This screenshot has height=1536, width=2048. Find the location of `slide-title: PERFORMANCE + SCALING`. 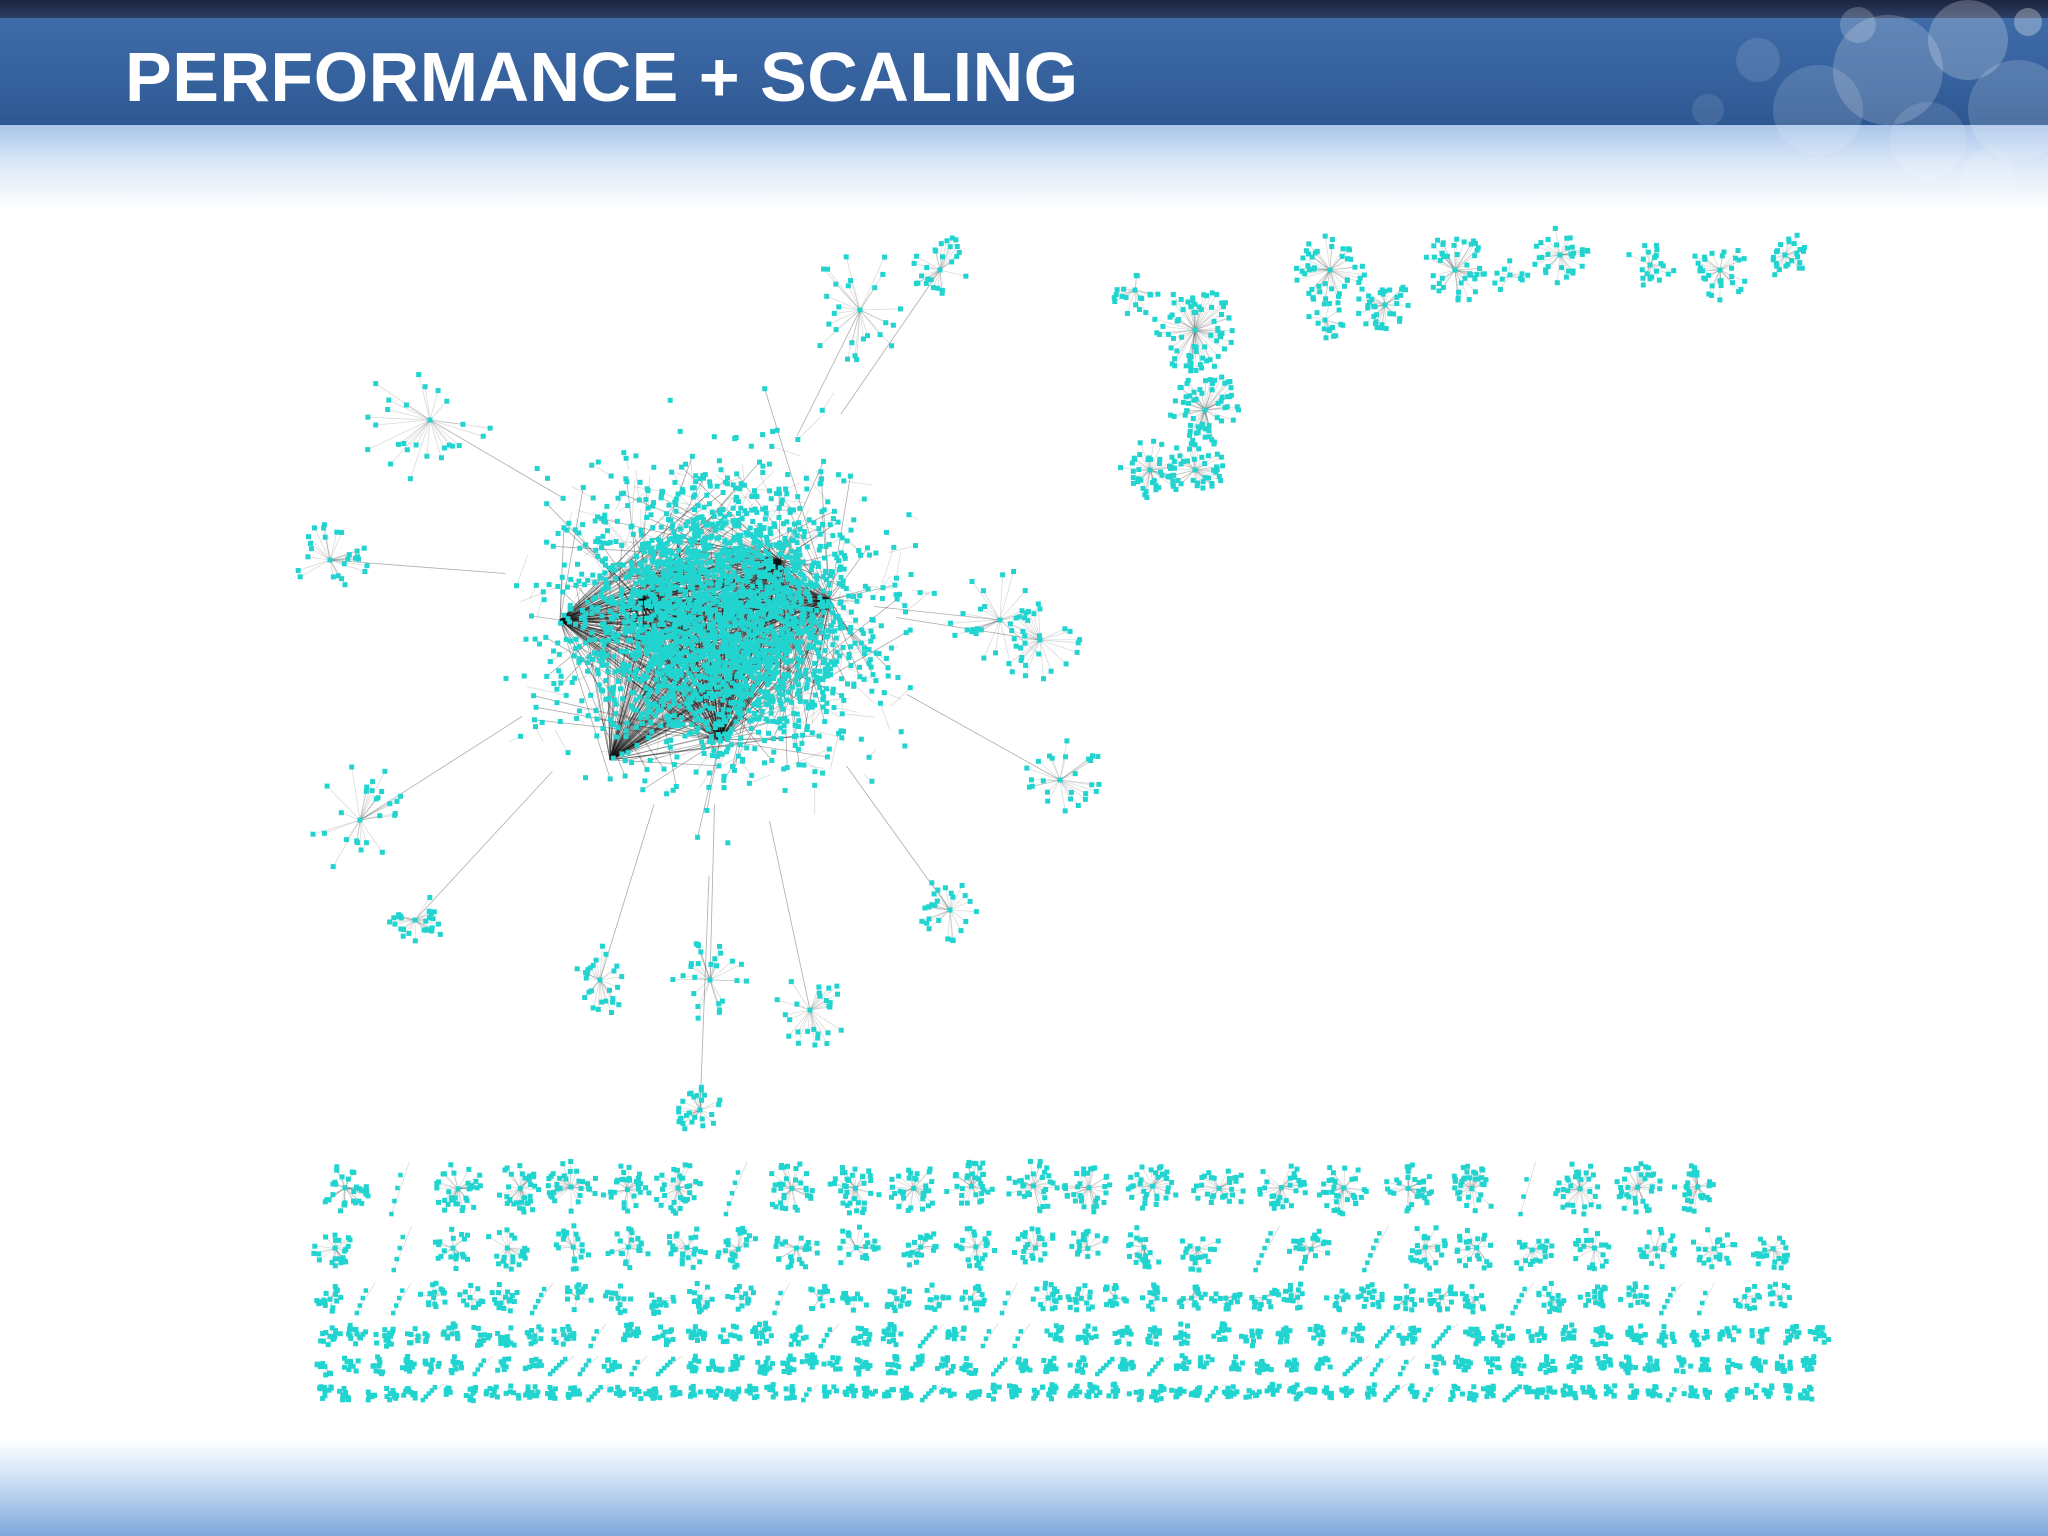

slide-title: PERFORMANCE + SCALING is located at coordinates (602, 77).